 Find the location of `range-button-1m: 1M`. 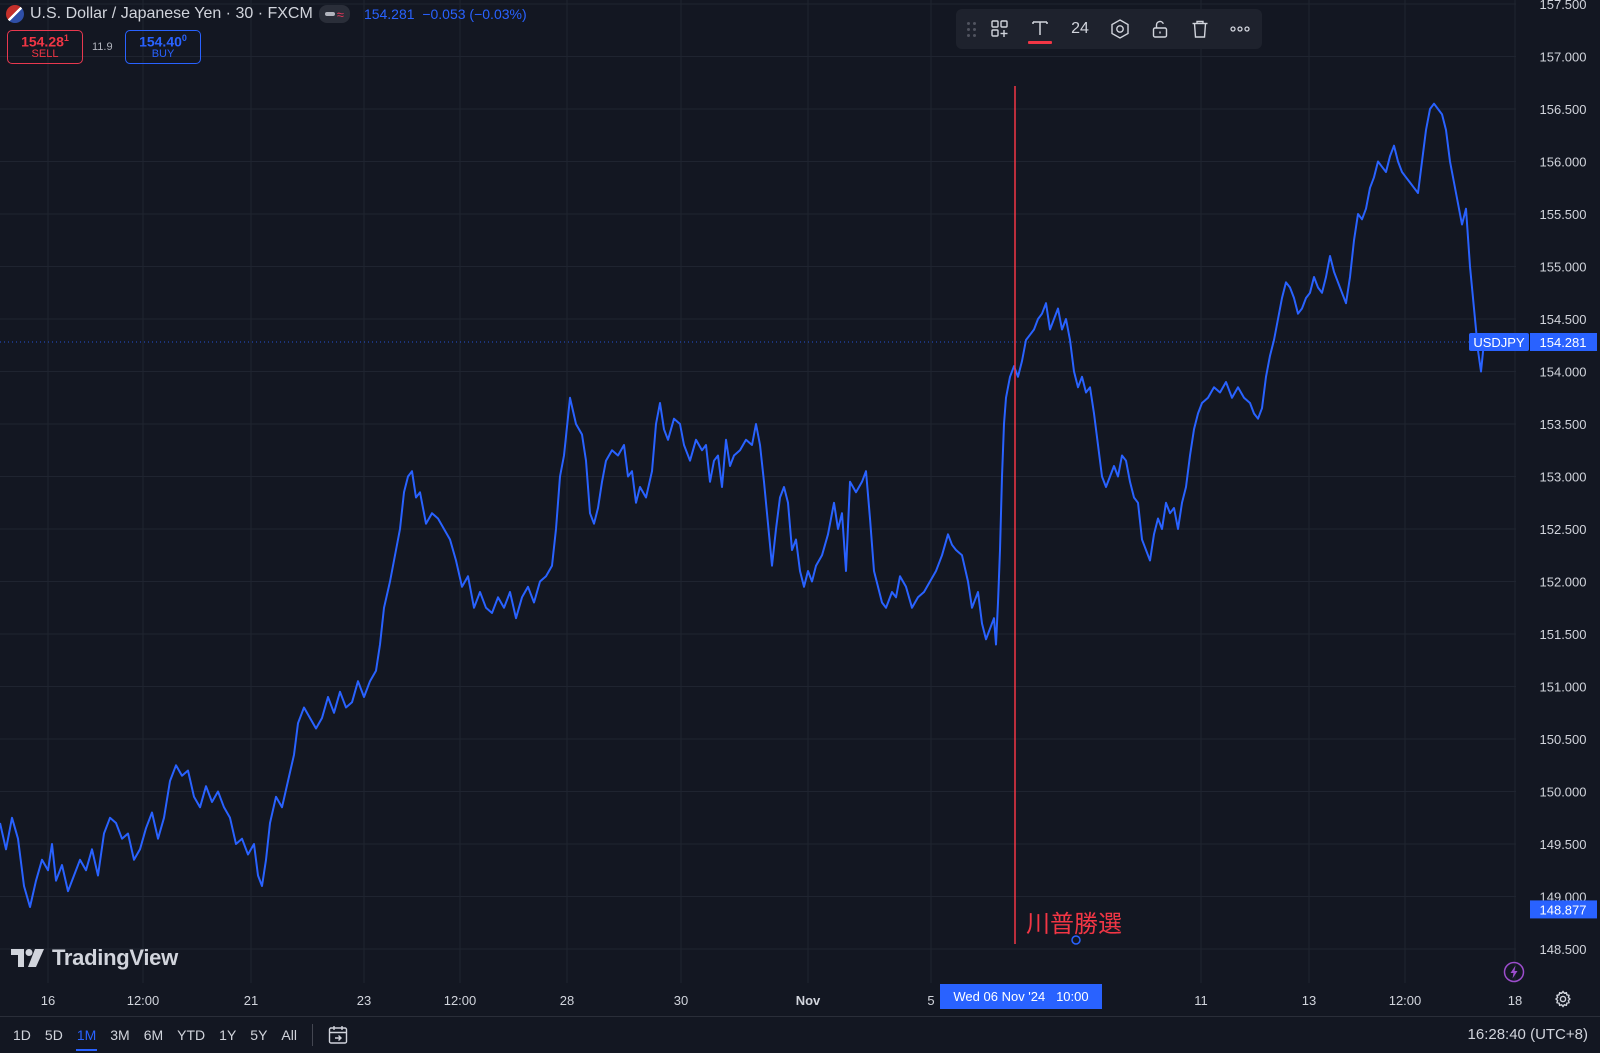

range-button-1m: 1M is located at coordinates (86, 1039).